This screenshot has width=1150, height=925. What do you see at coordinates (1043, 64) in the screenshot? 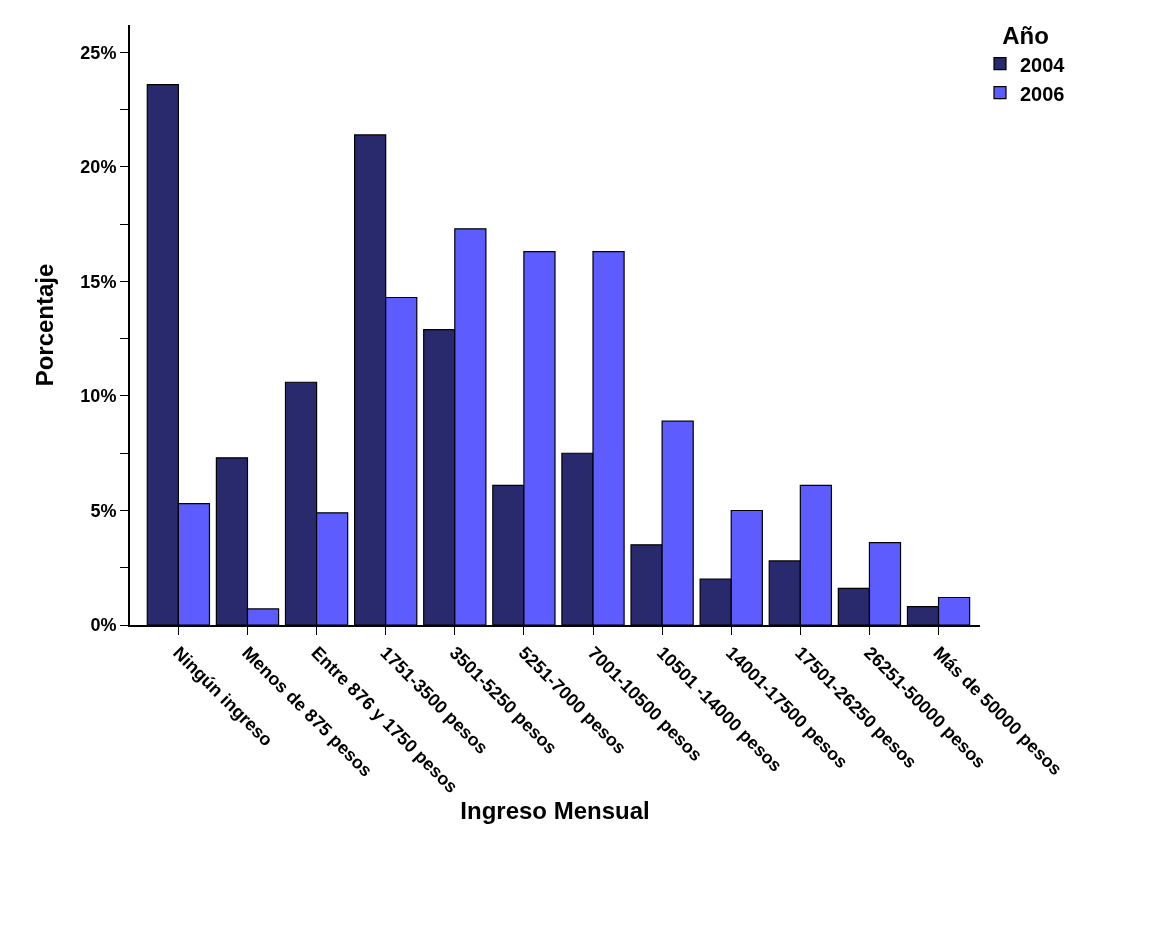
I see `legend-label: 2004` at bounding box center [1043, 64].